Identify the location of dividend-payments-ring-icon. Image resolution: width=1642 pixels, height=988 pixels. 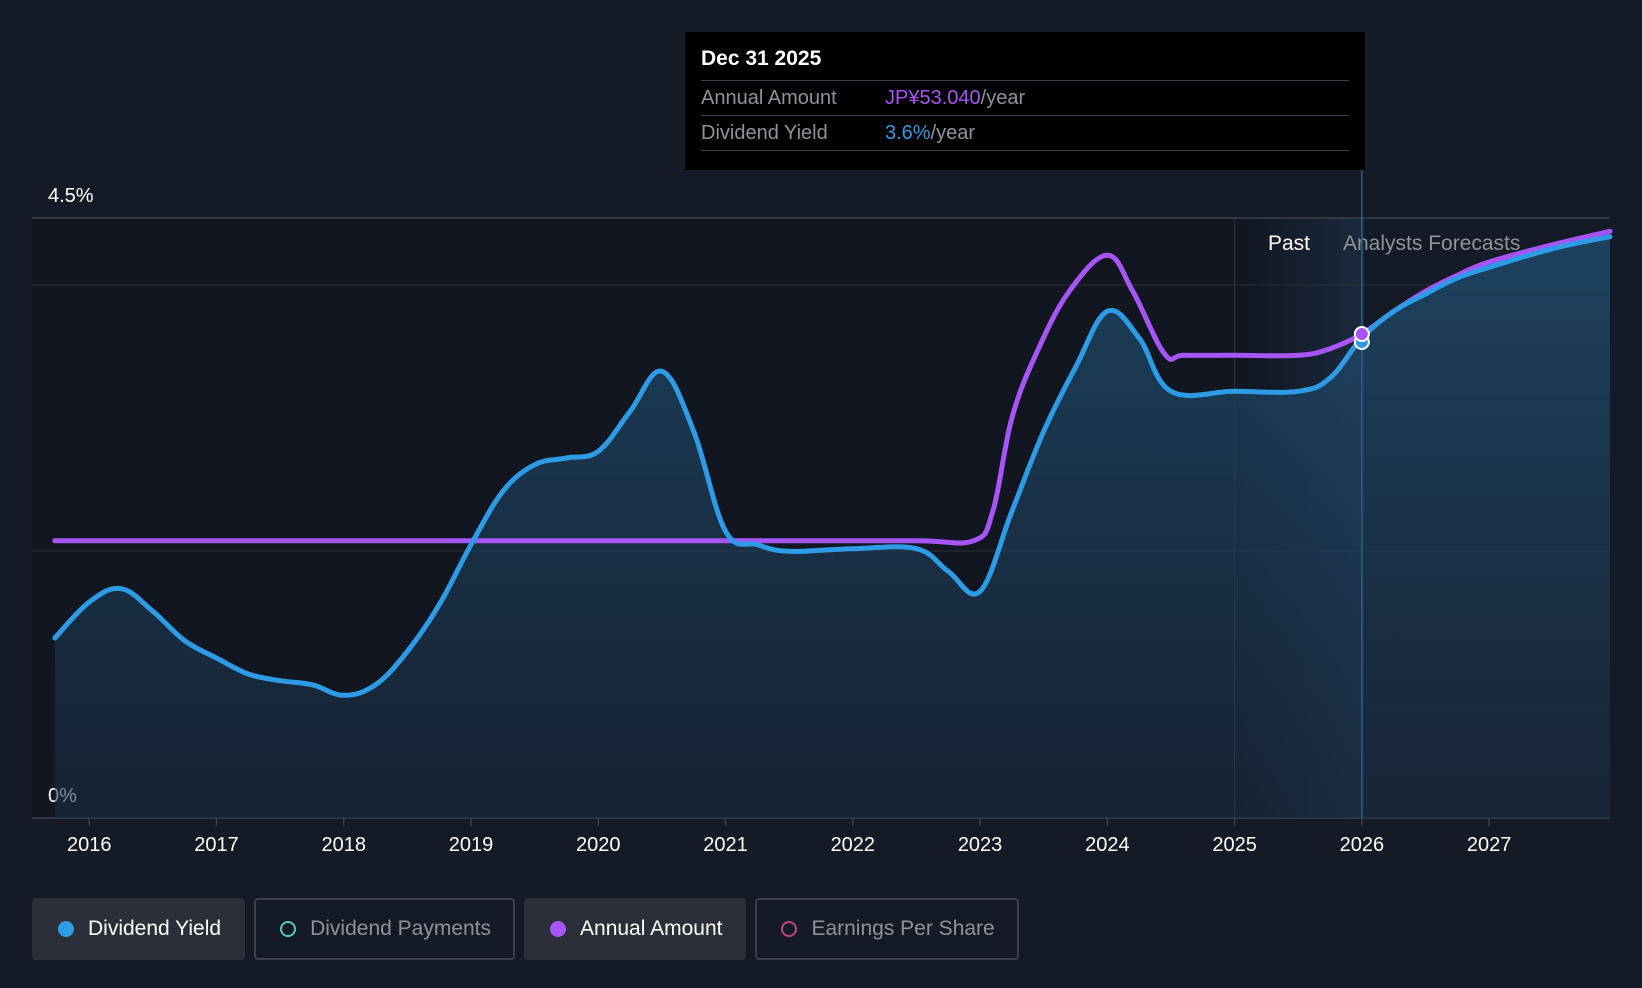
(288, 929).